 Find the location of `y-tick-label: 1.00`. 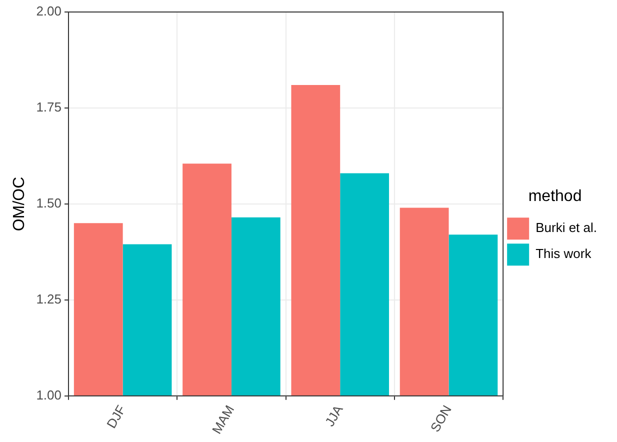

y-tick-label: 1.00 is located at coordinates (49, 395).